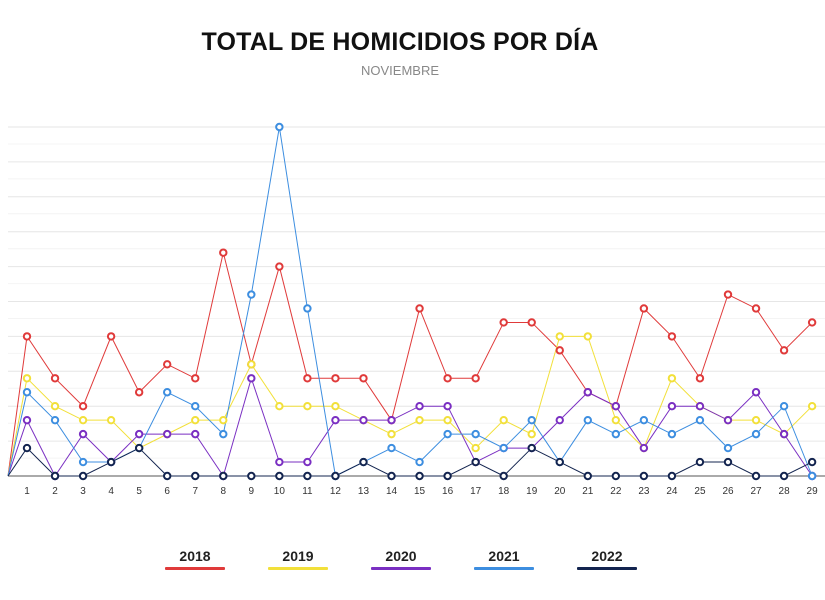 The height and width of the screenshot is (600, 825). What do you see at coordinates (195, 559) in the screenshot?
I see `legend-item-2018: 2018` at bounding box center [195, 559].